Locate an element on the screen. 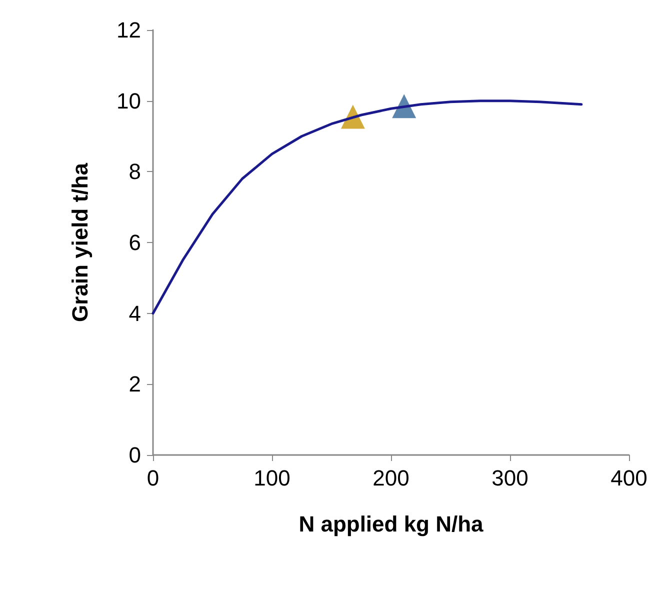 Image resolution: width=671 pixels, height=591 pixels. x-tick-label: 300 is located at coordinates (510, 478).